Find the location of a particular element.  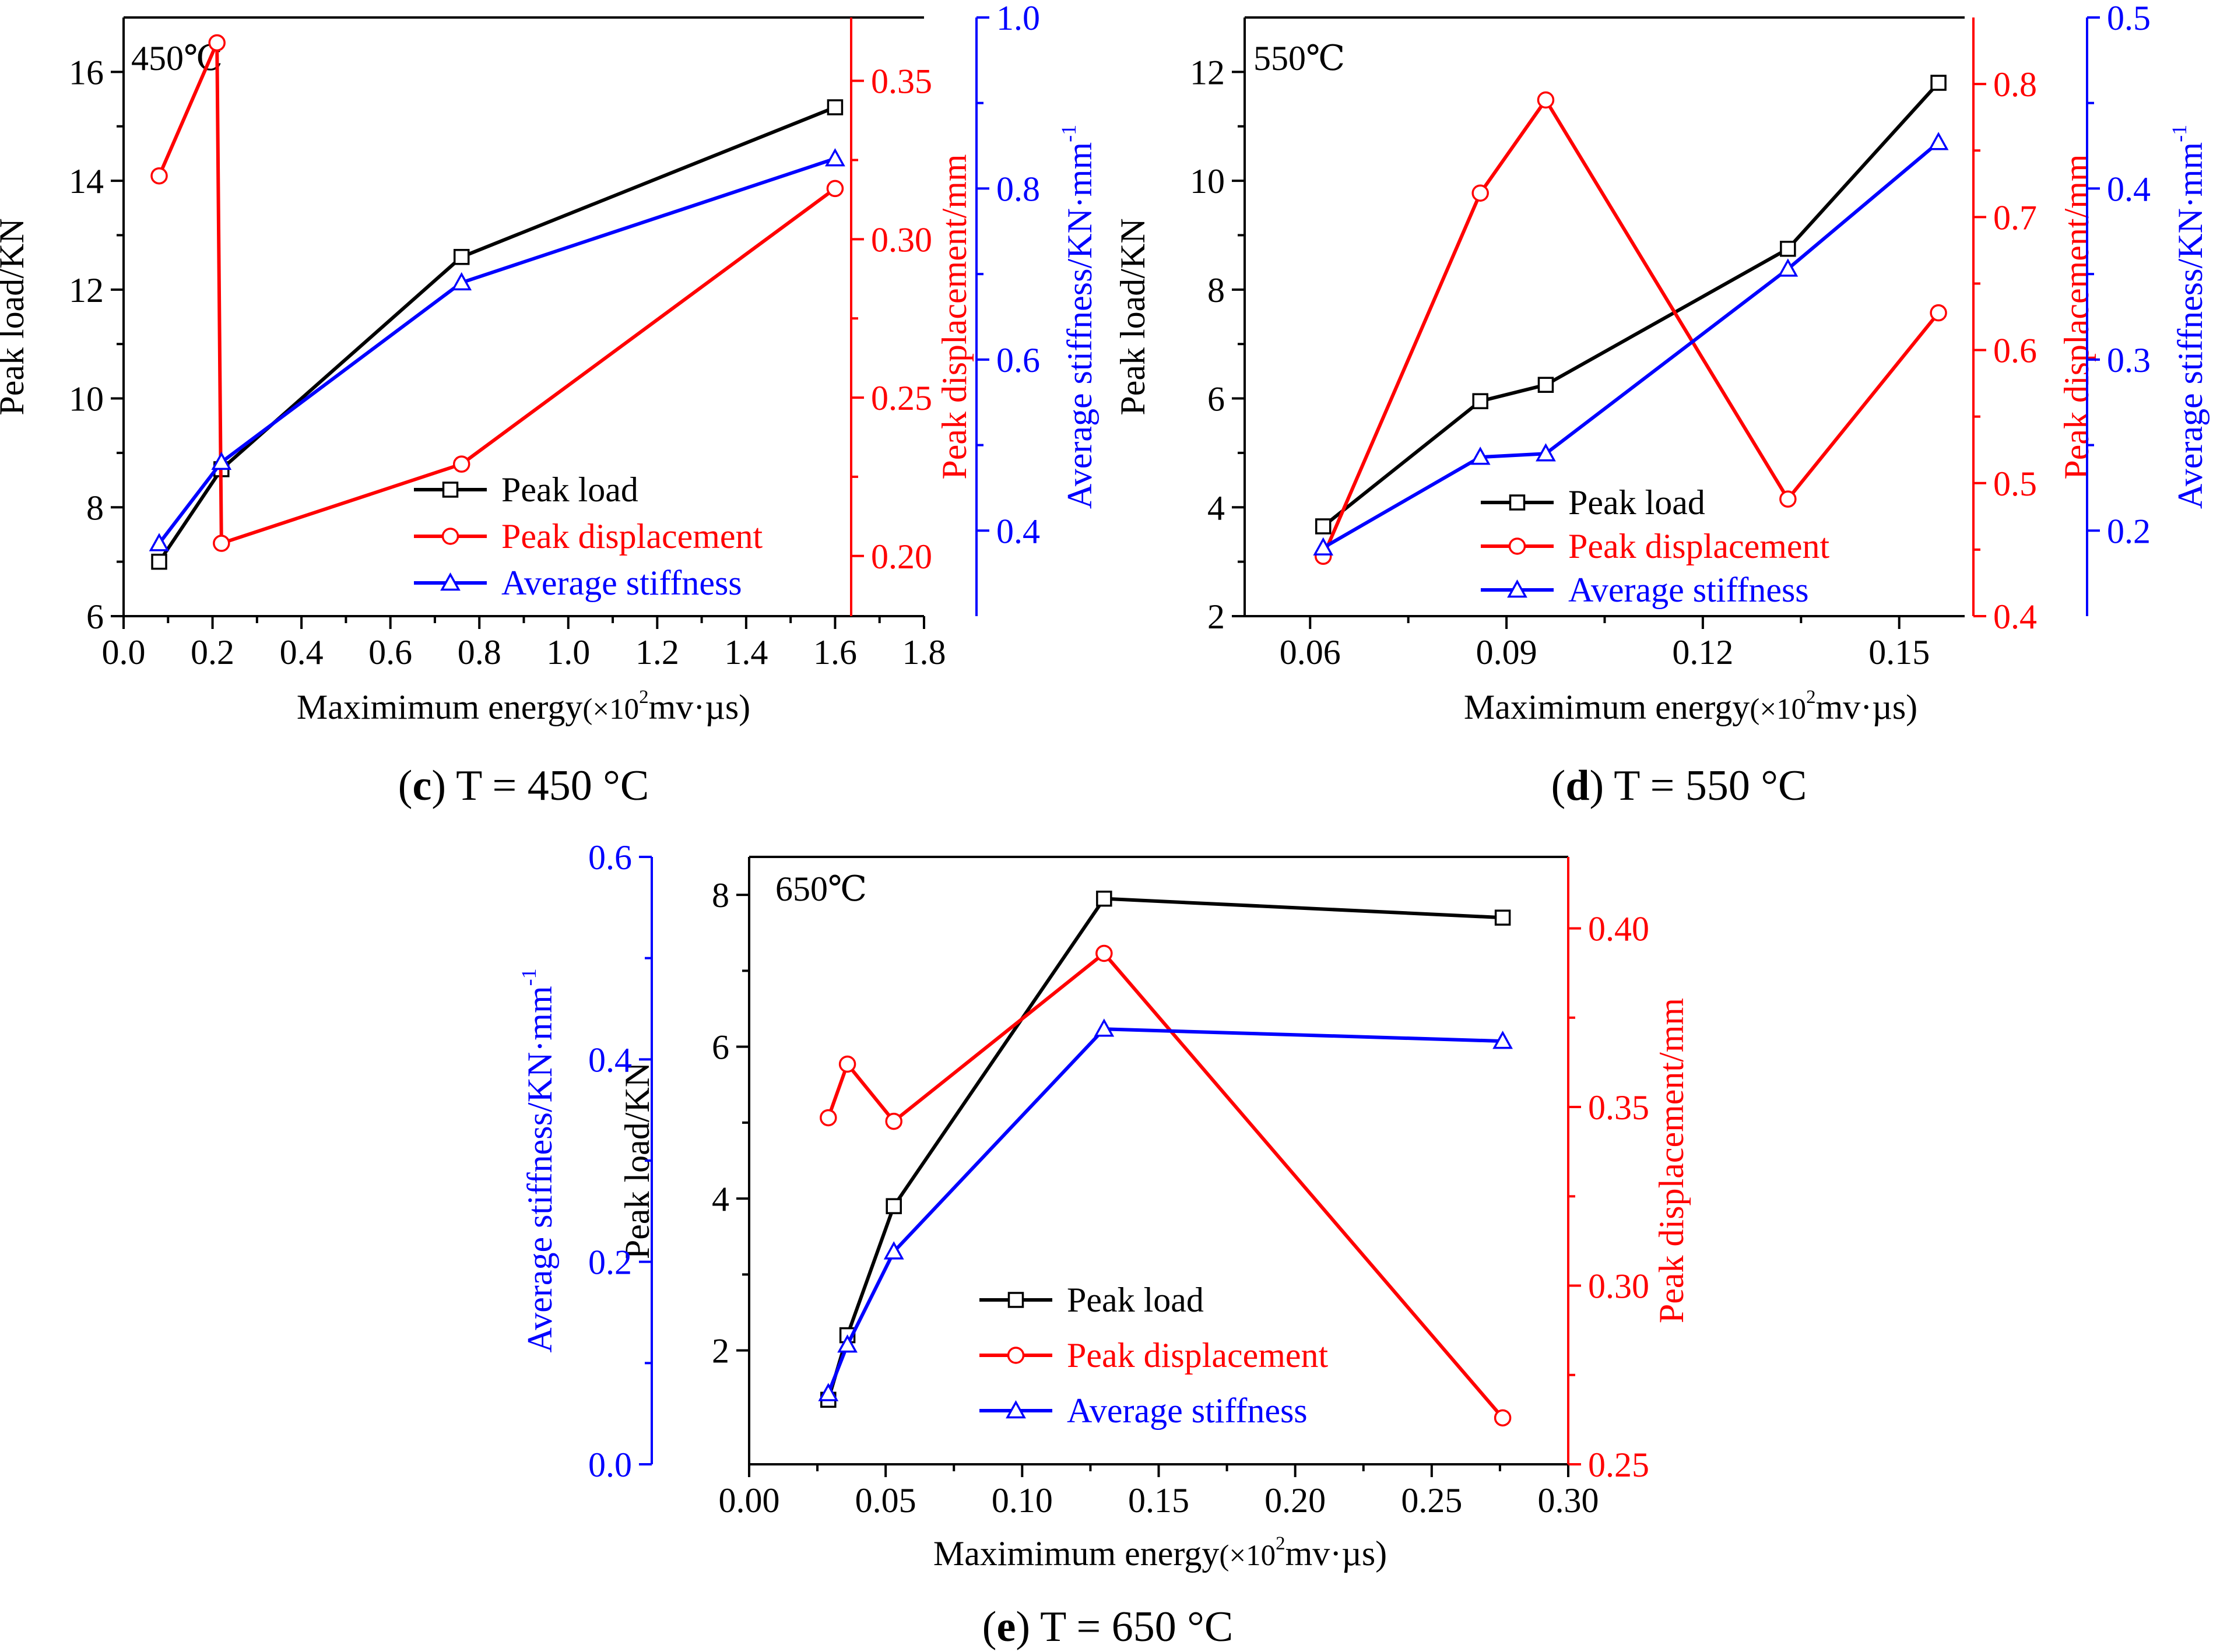

caption-letter: c is located at coordinates (422, 786).